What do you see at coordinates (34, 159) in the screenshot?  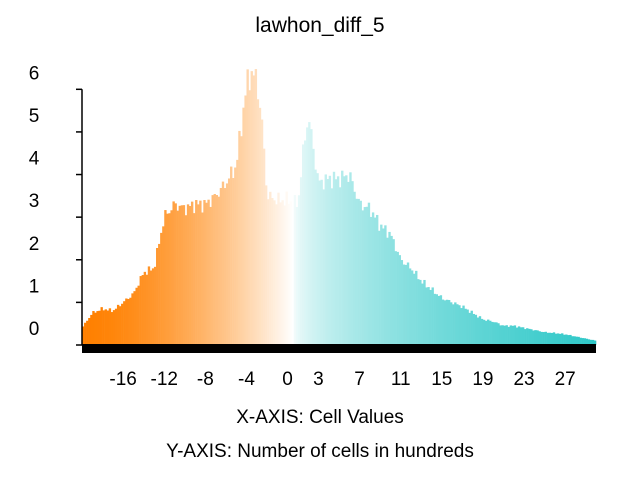 I see `y-tick-label: 4` at bounding box center [34, 159].